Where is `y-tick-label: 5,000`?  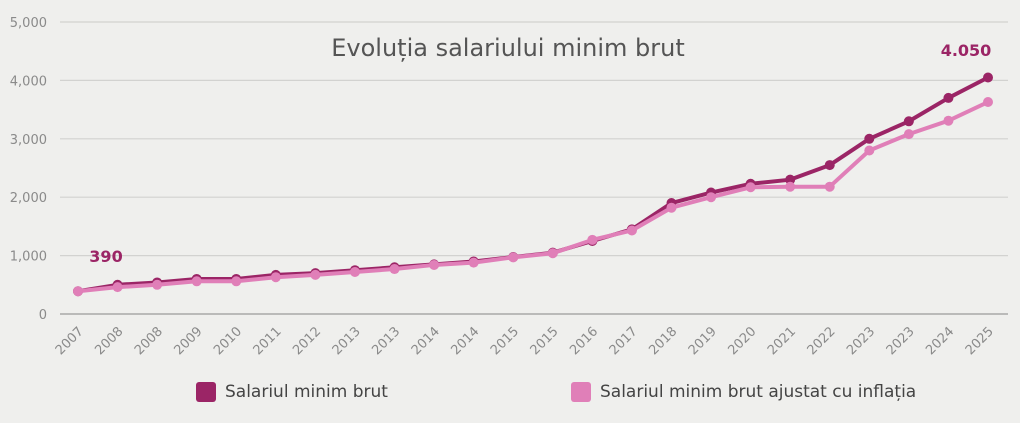 y-tick-label: 5,000 is located at coordinates (28, 23).